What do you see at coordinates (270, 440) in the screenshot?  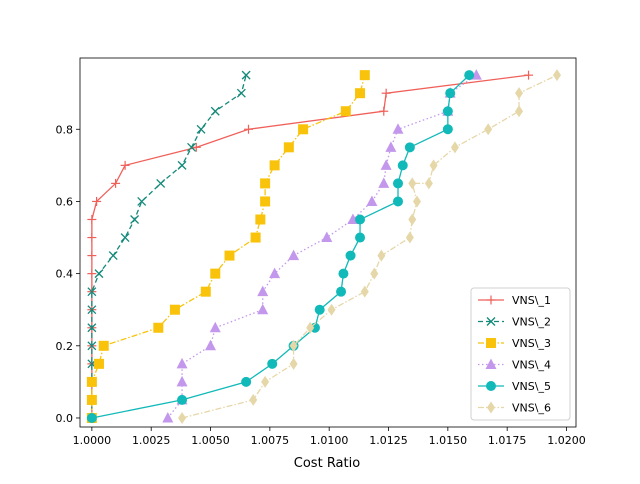 I see `x-tick-label: 1.0075` at bounding box center [270, 440].